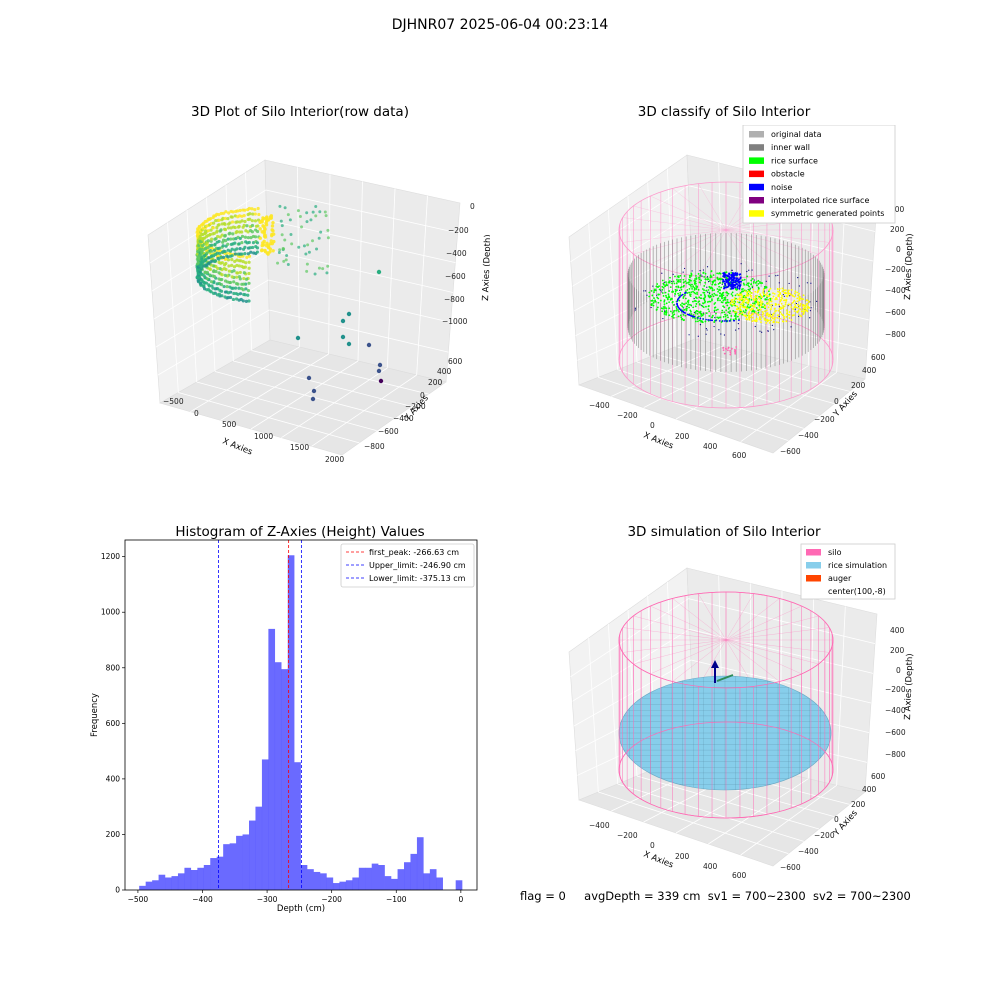 Image resolution: width=1000 pixels, height=1000 pixels. I want to click on silo-spoke, so click(763, 623).